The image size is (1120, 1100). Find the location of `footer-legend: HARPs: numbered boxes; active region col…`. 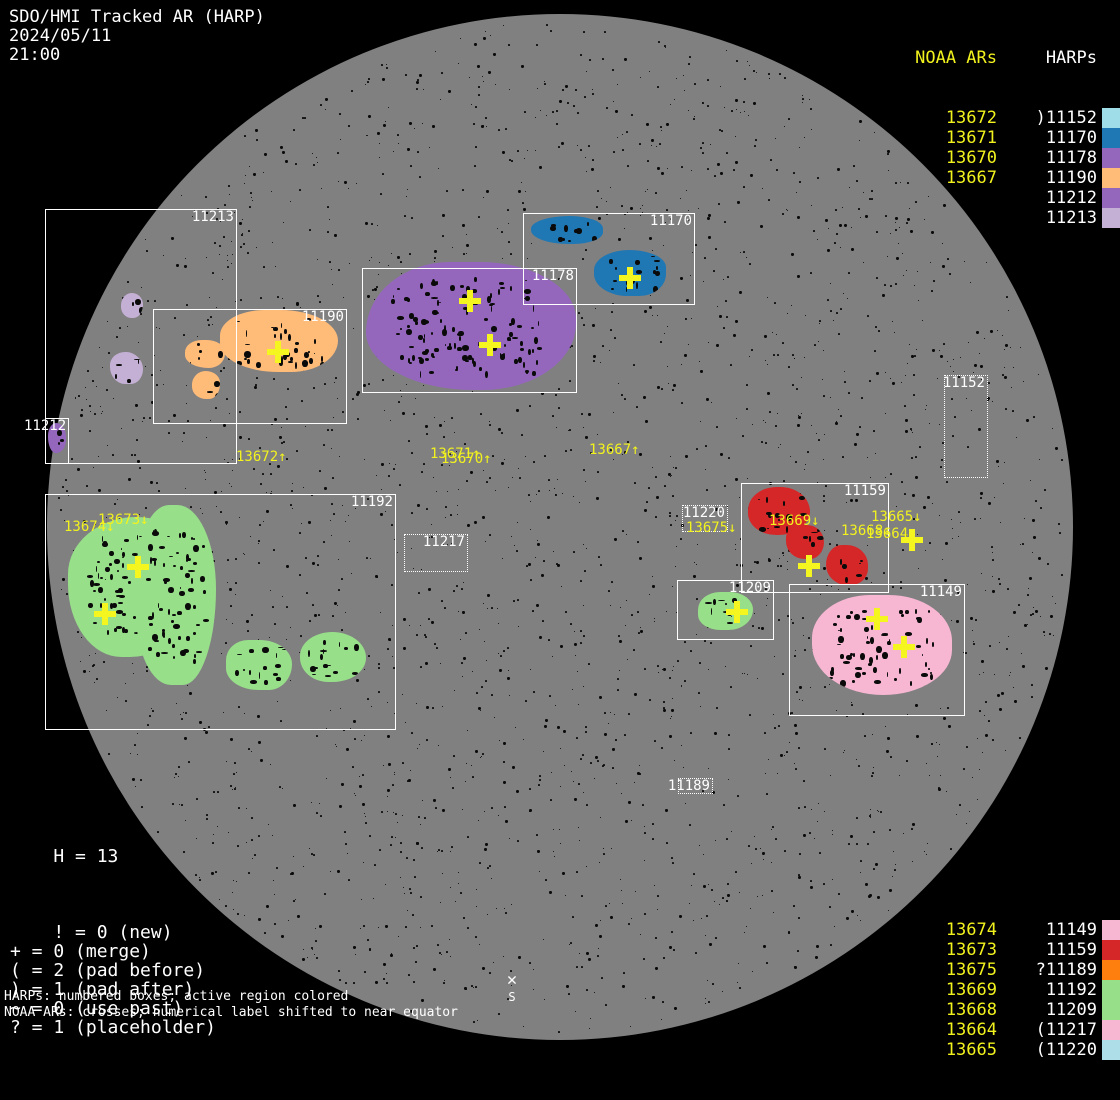

footer-legend: HARPs: numbered boxes; active region col… is located at coordinates (231, 1005).